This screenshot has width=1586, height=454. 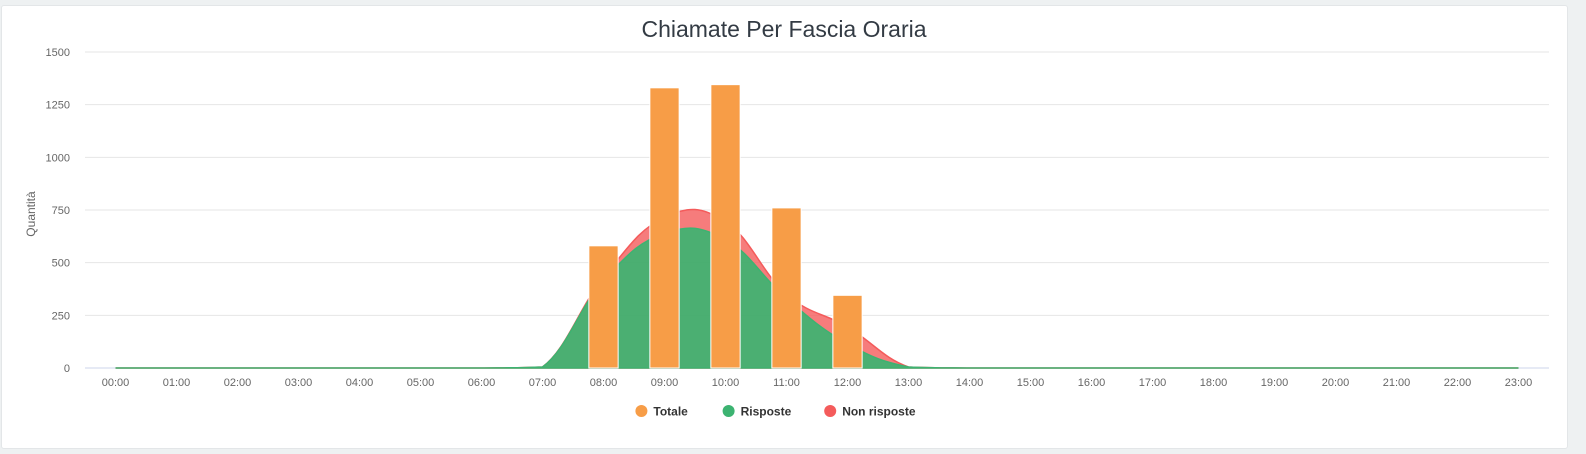 What do you see at coordinates (58, 106) in the screenshot?
I see `y-tick-label: 1250` at bounding box center [58, 106].